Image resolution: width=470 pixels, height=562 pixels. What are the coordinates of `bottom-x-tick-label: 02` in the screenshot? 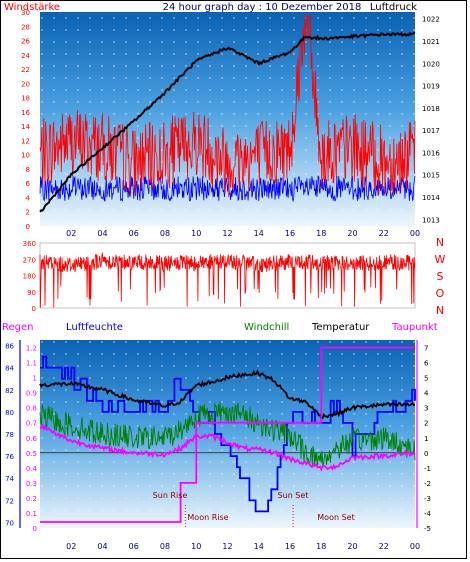 It's located at (71, 546).